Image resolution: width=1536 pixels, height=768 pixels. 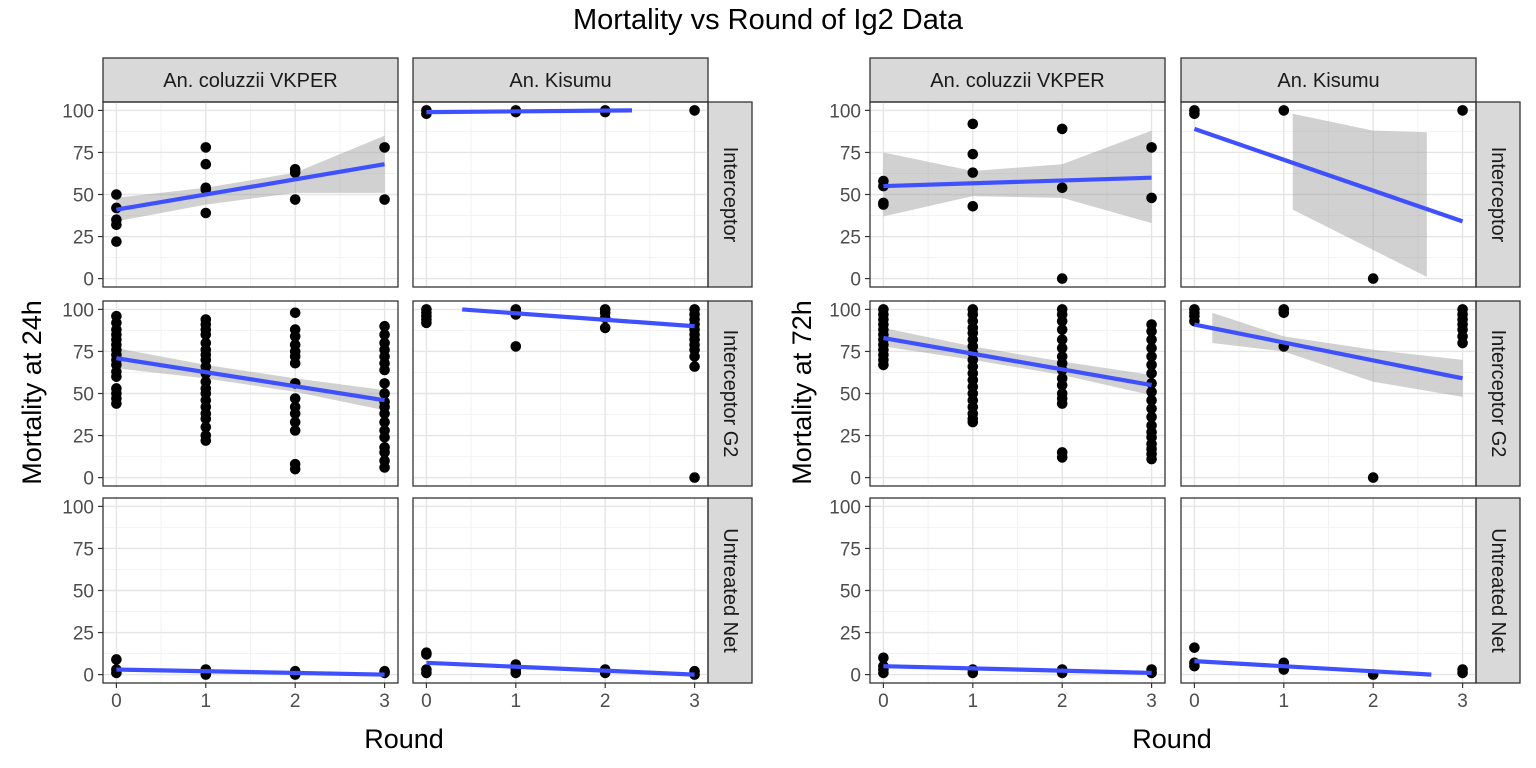 I want to click on chart-title: Mortality vs Round of Ig2 Data, so click(x=768, y=20).